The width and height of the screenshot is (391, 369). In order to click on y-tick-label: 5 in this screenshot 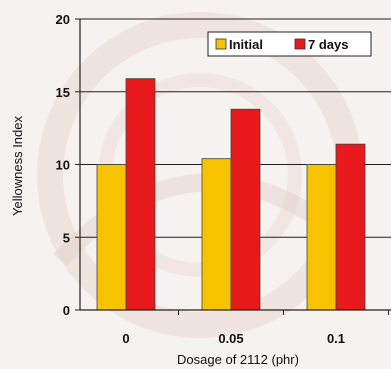, I will do `click(66, 237)`.